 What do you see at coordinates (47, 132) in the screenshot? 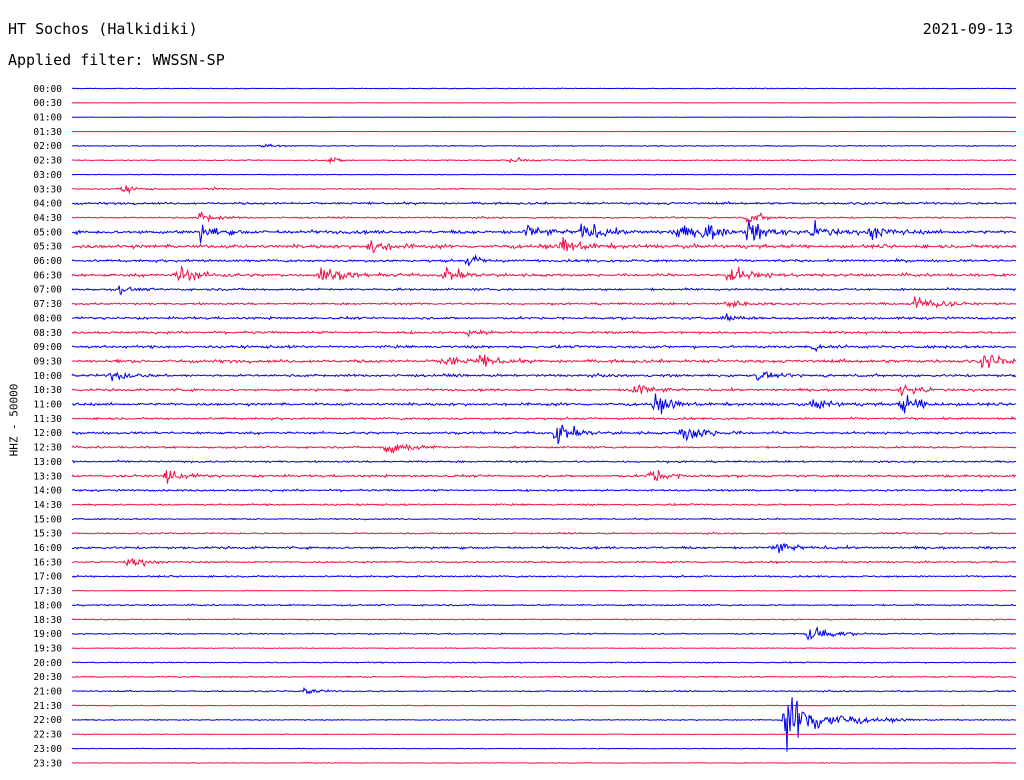
I see `time-tick-label: 01:30` at bounding box center [47, 132].